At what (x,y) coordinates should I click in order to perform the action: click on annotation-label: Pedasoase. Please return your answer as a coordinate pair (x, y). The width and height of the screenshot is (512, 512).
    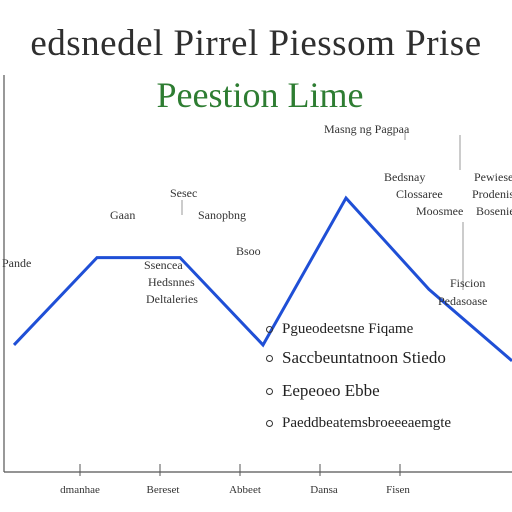
    Looking at the image, I should click on (463, 301).